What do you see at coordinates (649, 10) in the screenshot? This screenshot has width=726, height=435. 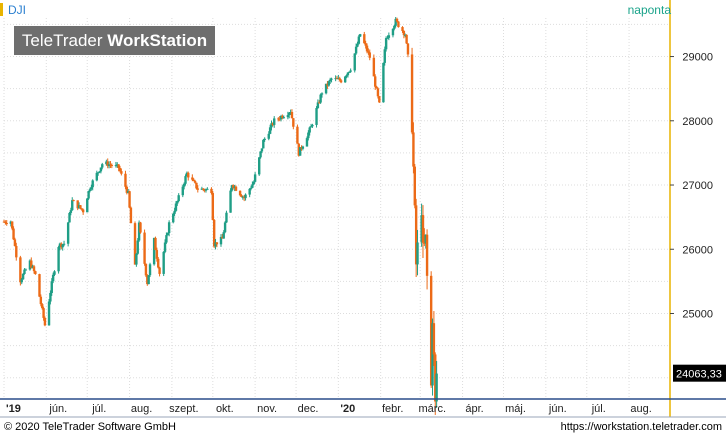 I see `period-label: naponta` at bounding box center [649, 10].